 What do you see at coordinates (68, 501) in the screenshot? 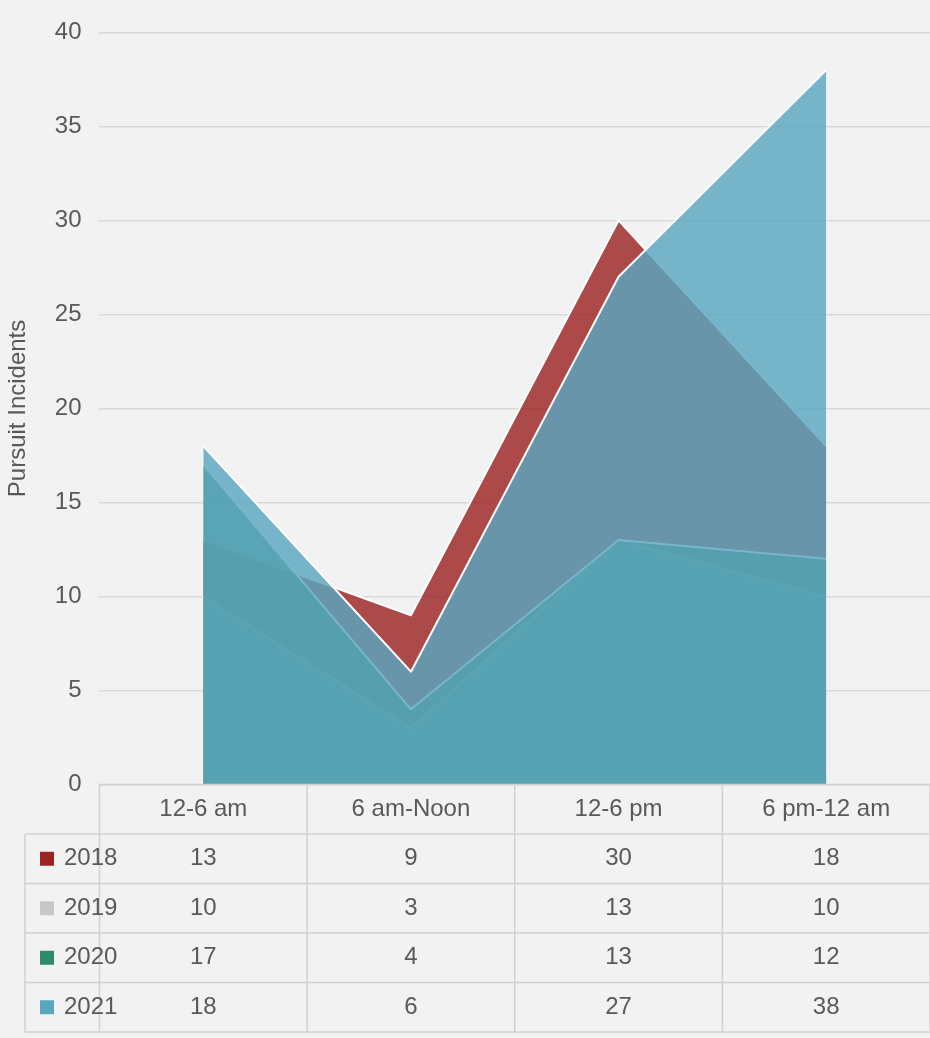
I see `y-tick-label: 15` at bounding box center [68, 501].